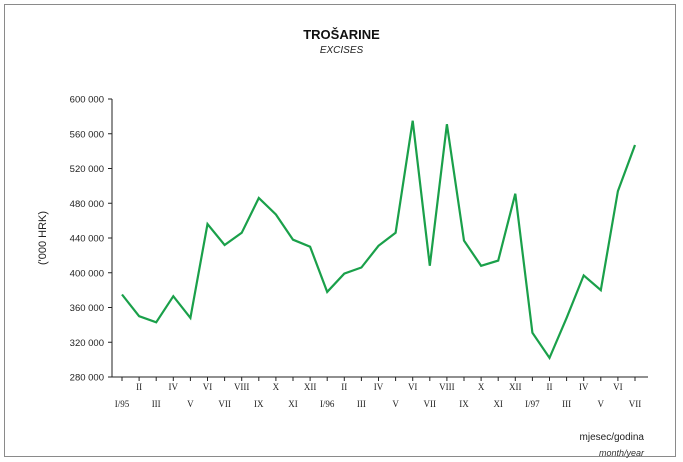  I want to click on y-tick-label: 440 000, so click(87, 239).